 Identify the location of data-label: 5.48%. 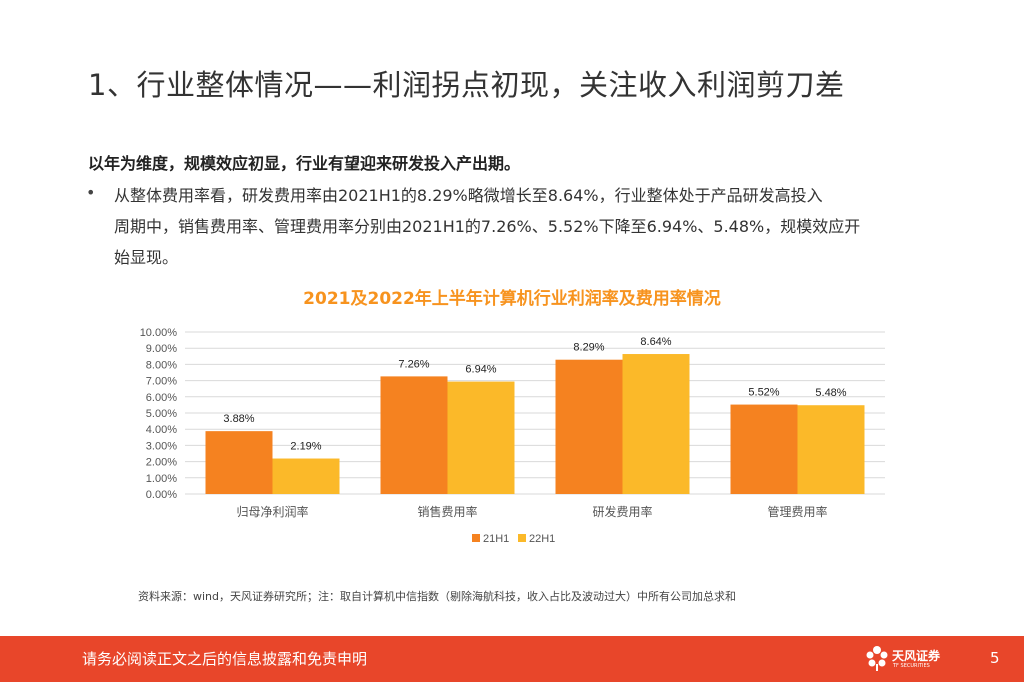
(830, 393).